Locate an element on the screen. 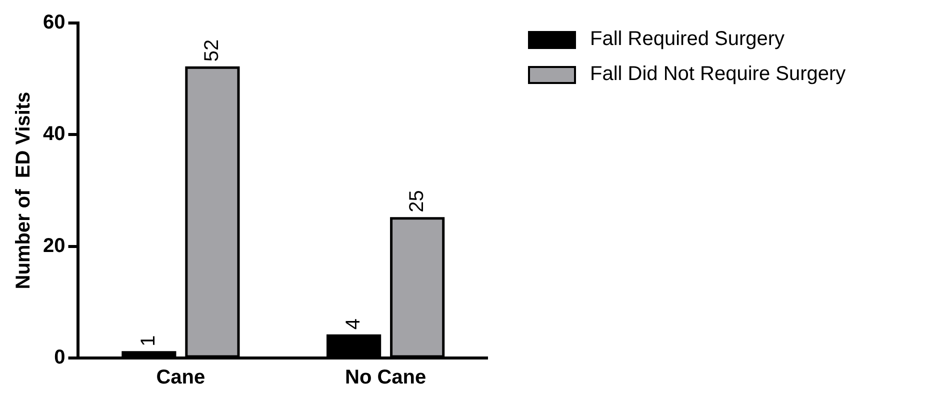  y-tick-label: 60 is located at coordinates (54, 23).